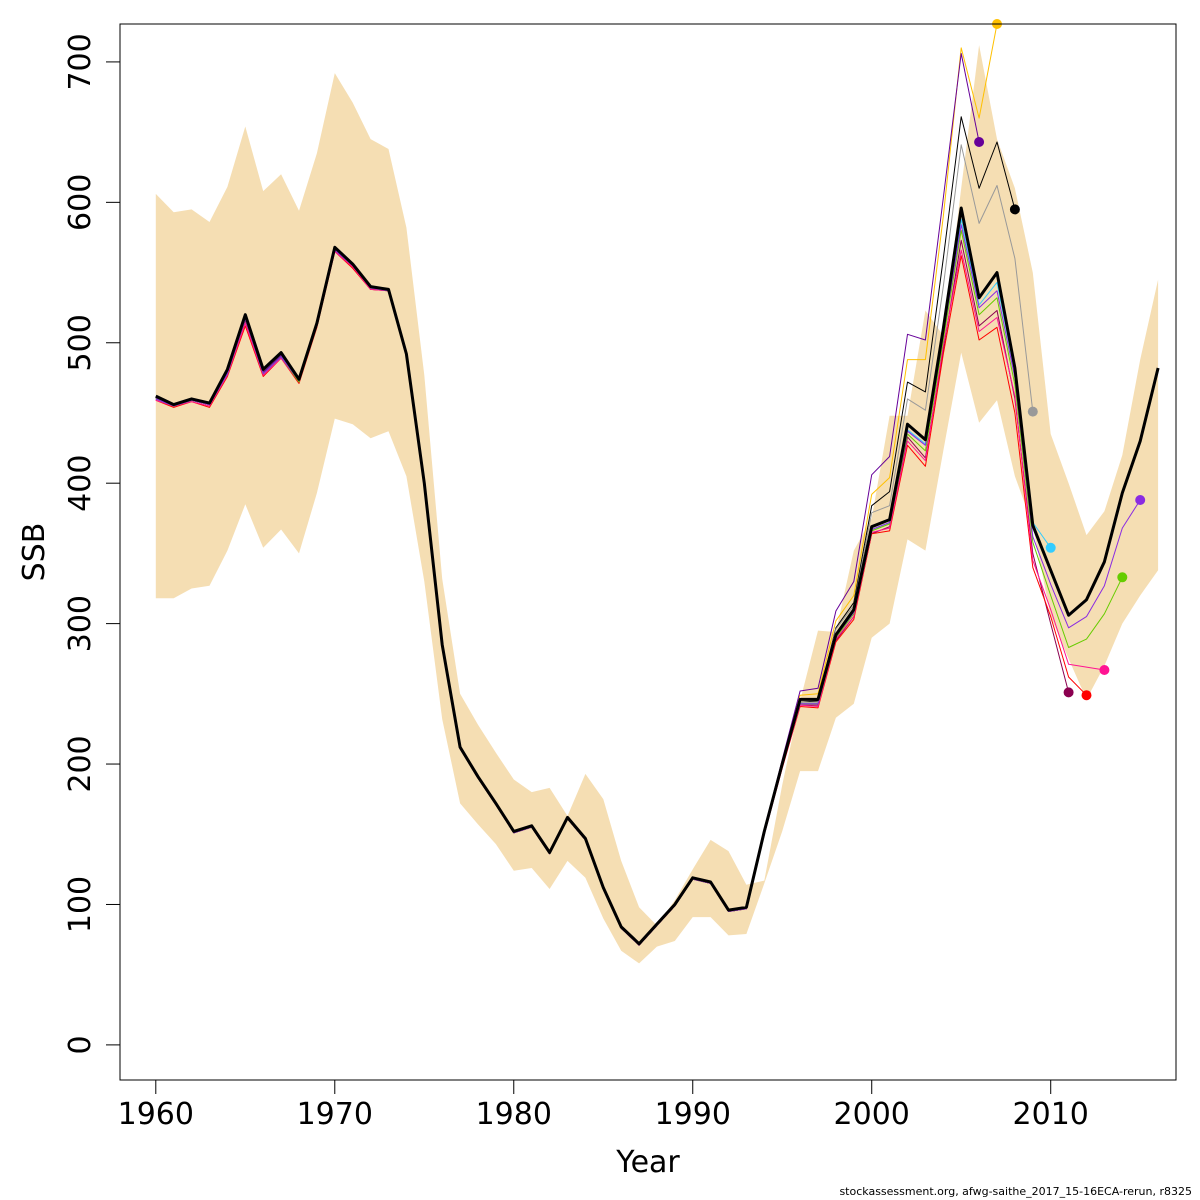 This screenshot has height=1200, width=1200. Describe the element at coordinates (1060, 360) in the screenshot. I see `series-endpoints-layer` at that location.